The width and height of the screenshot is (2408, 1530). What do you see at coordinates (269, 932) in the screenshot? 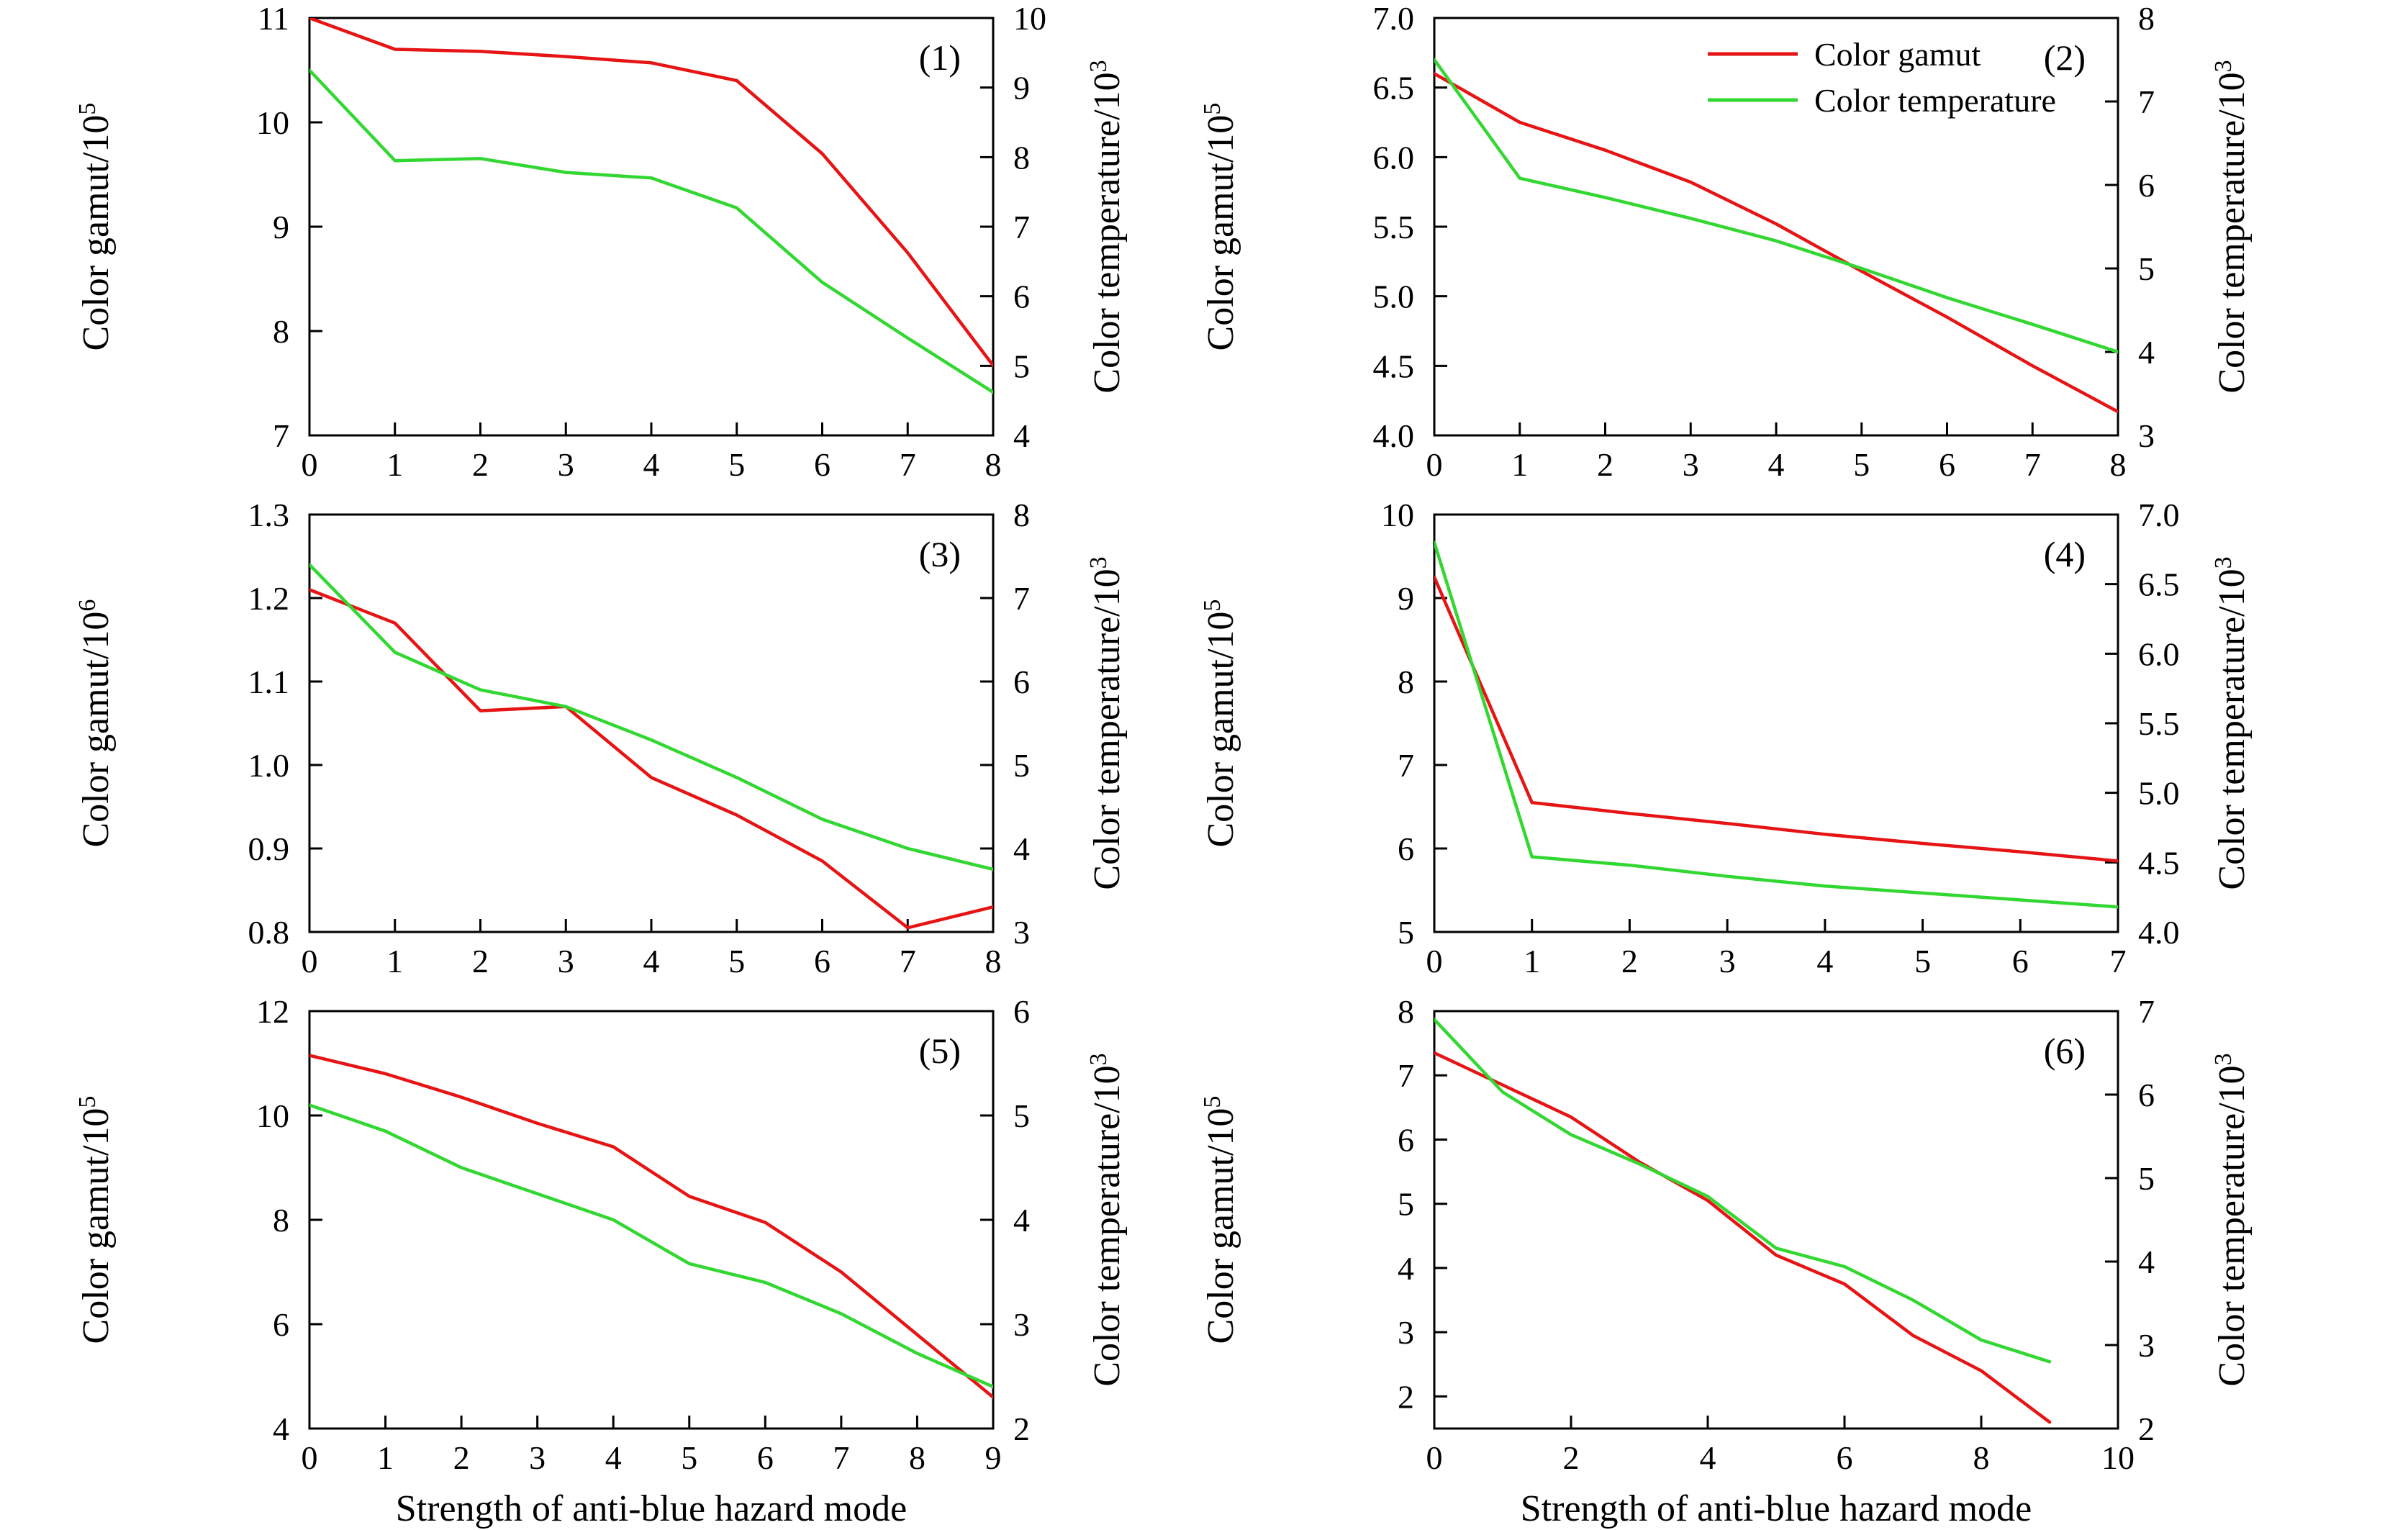
I see `left-axis-tick-label: 0.8` at bounding box center [269, 932].